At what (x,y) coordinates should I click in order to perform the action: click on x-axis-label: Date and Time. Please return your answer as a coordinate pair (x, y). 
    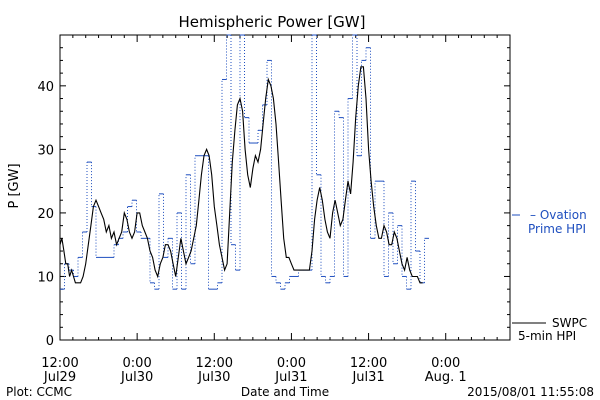
    Looking at the image, I should click on (285, 392).